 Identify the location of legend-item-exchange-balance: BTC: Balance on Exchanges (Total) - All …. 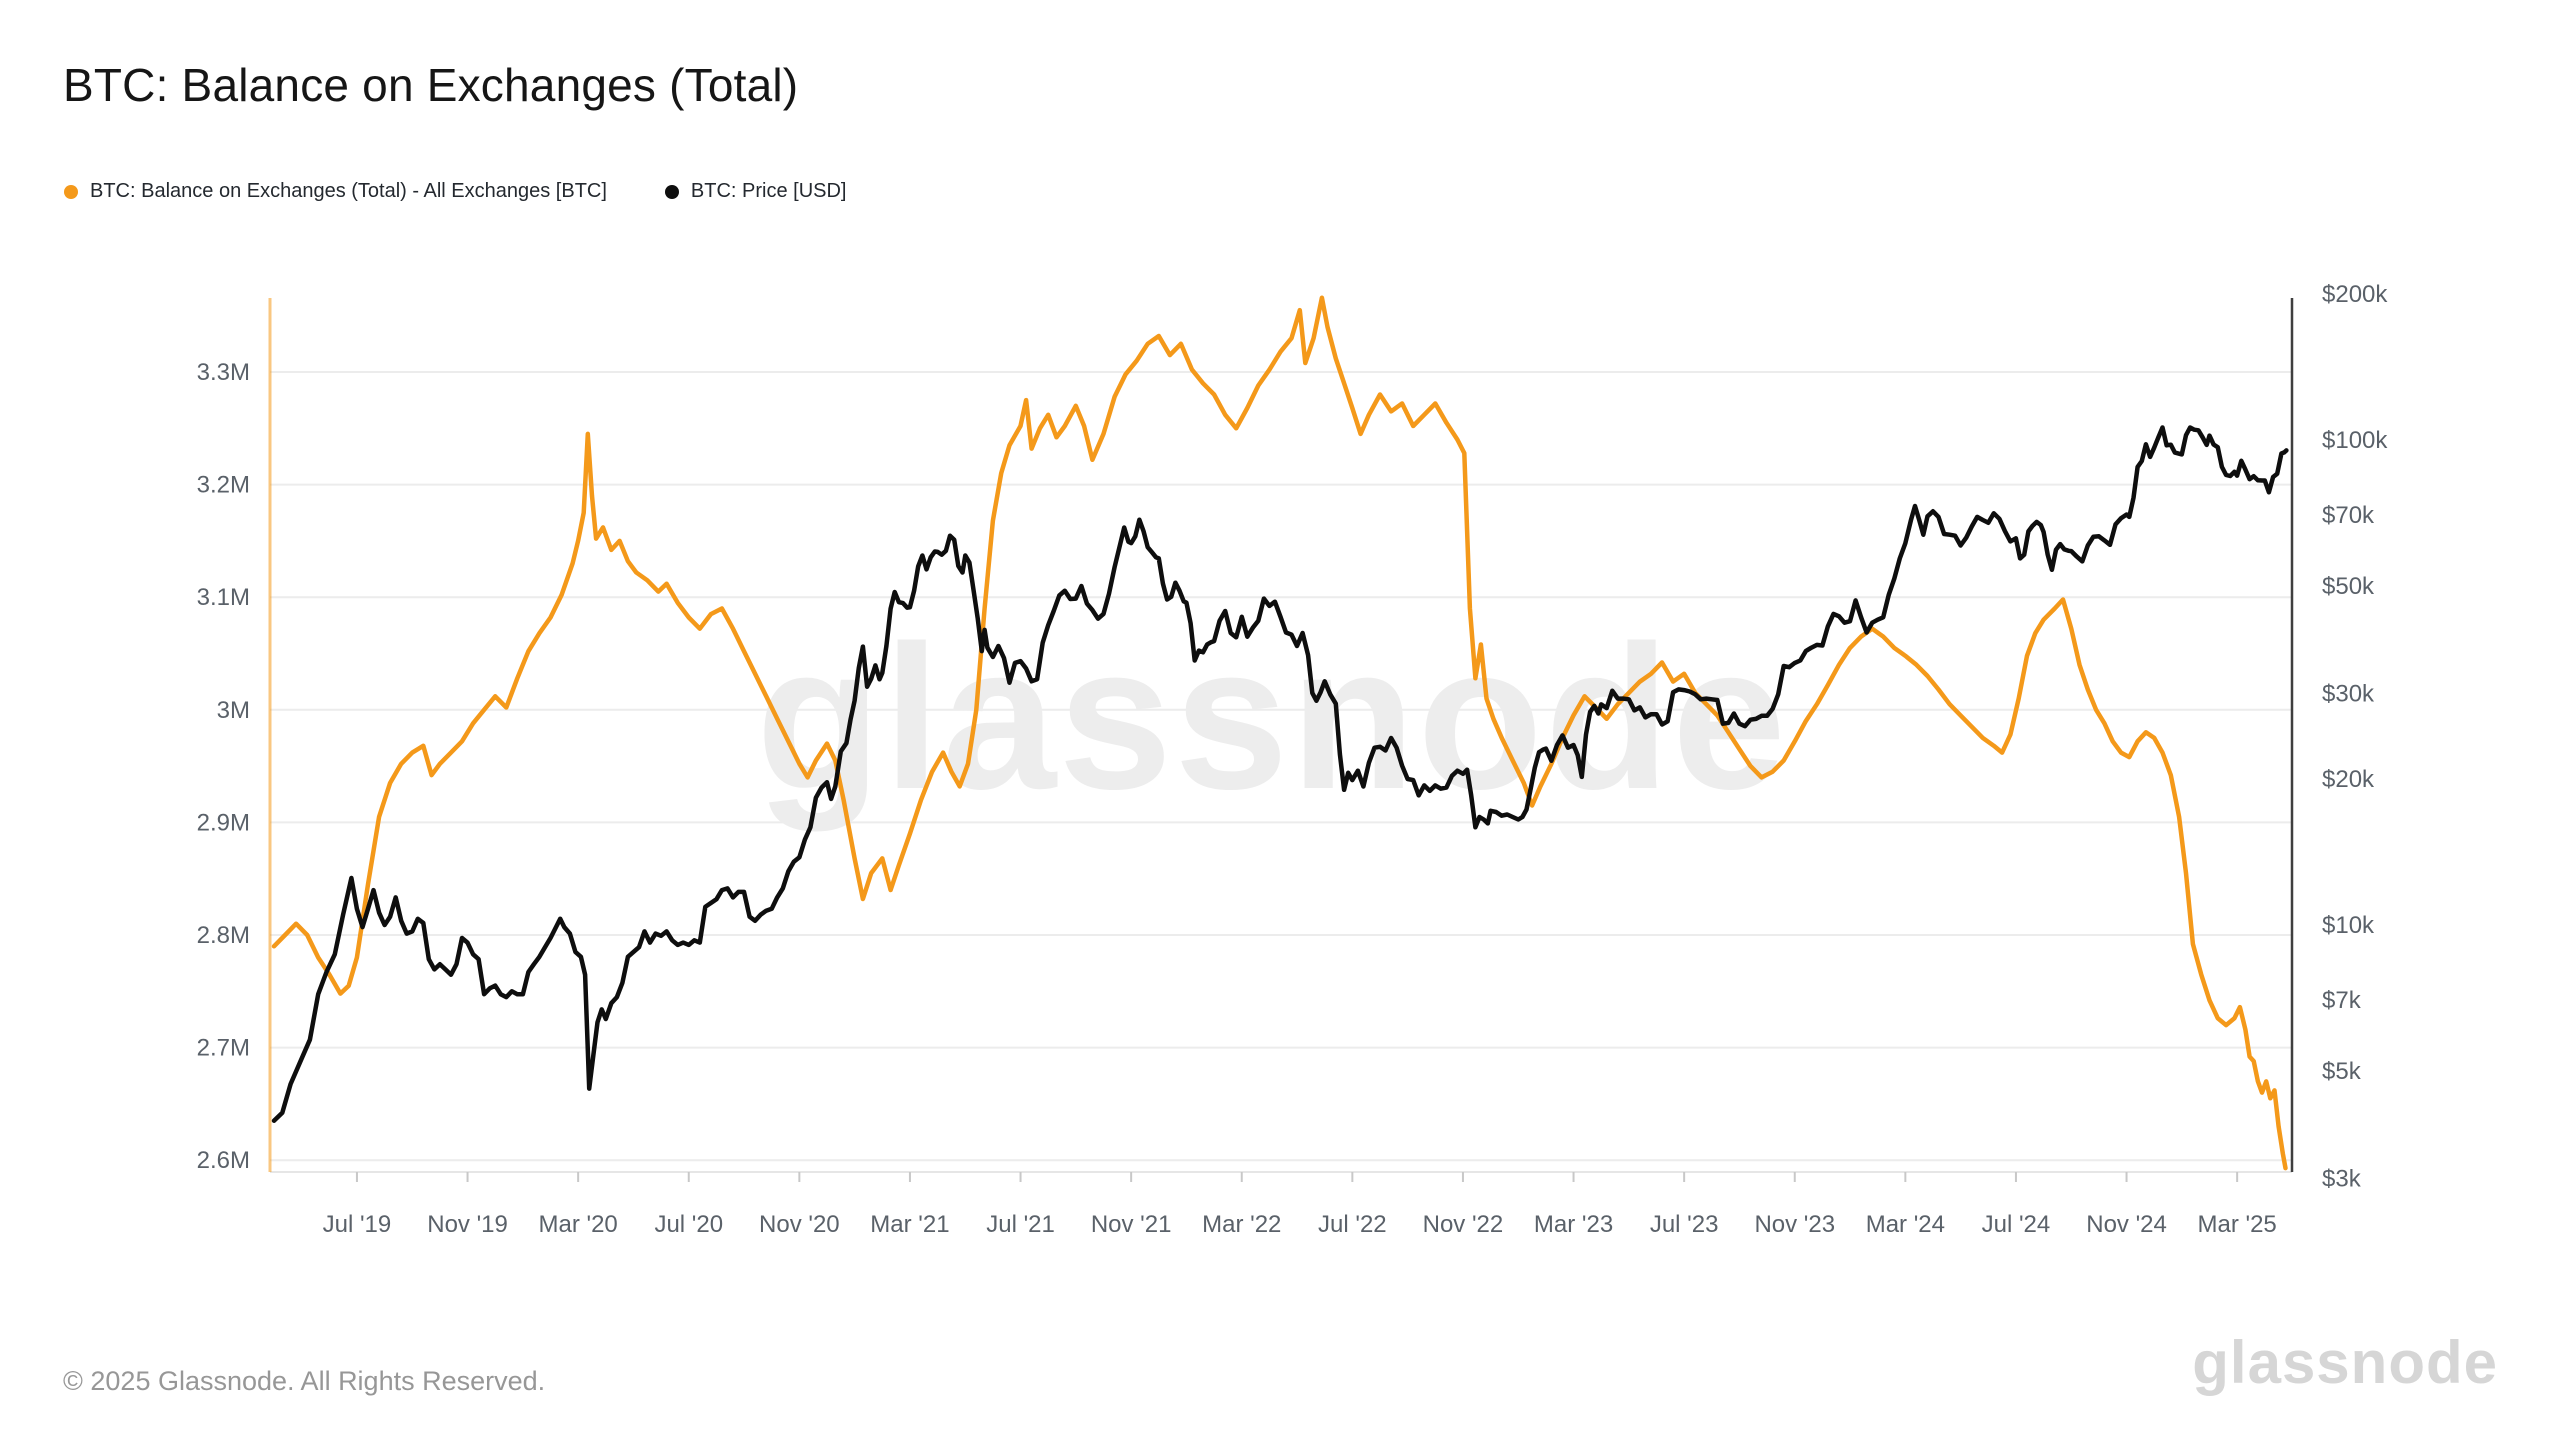
(335, 191).